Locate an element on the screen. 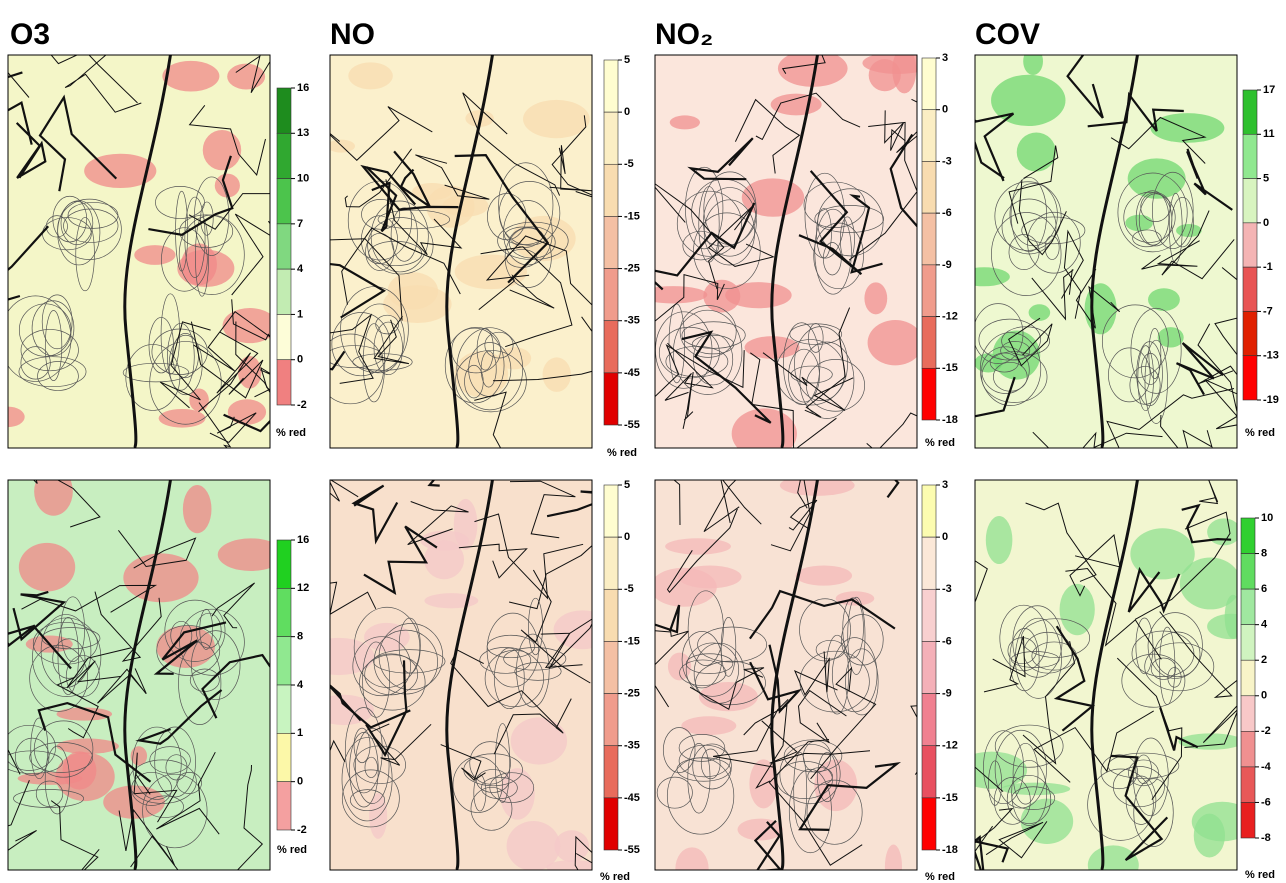  map-panel: 3 0 -3 -6 -9 -12 -15 -18 % red is located at coordinates (806, 681).